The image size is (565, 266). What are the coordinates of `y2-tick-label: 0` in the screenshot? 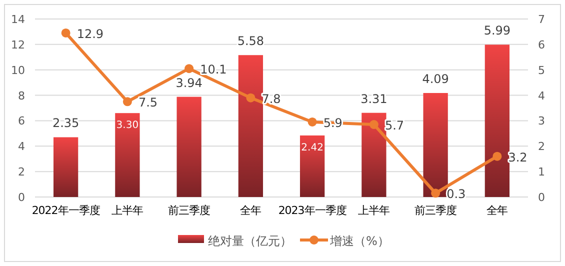 It's located at (541, 197).